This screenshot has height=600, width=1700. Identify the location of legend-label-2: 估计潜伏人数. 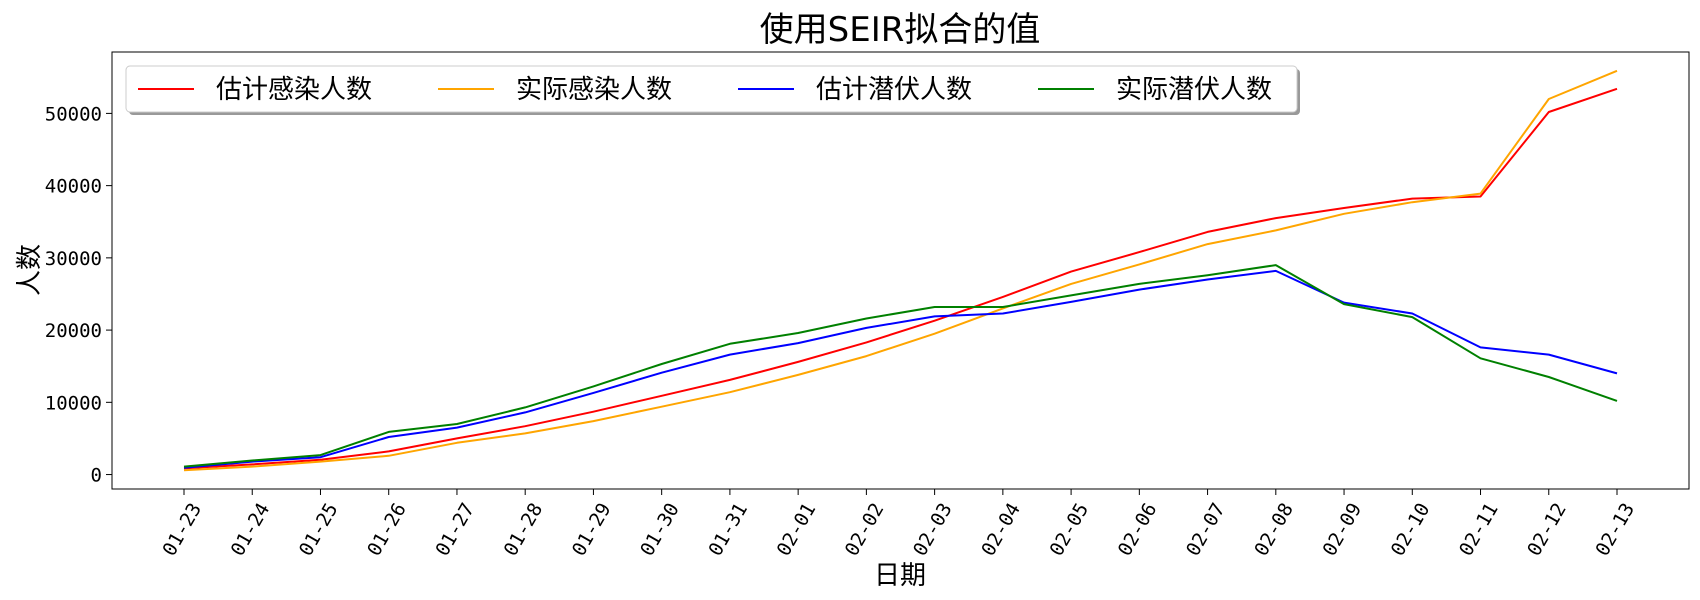
(894, 90).